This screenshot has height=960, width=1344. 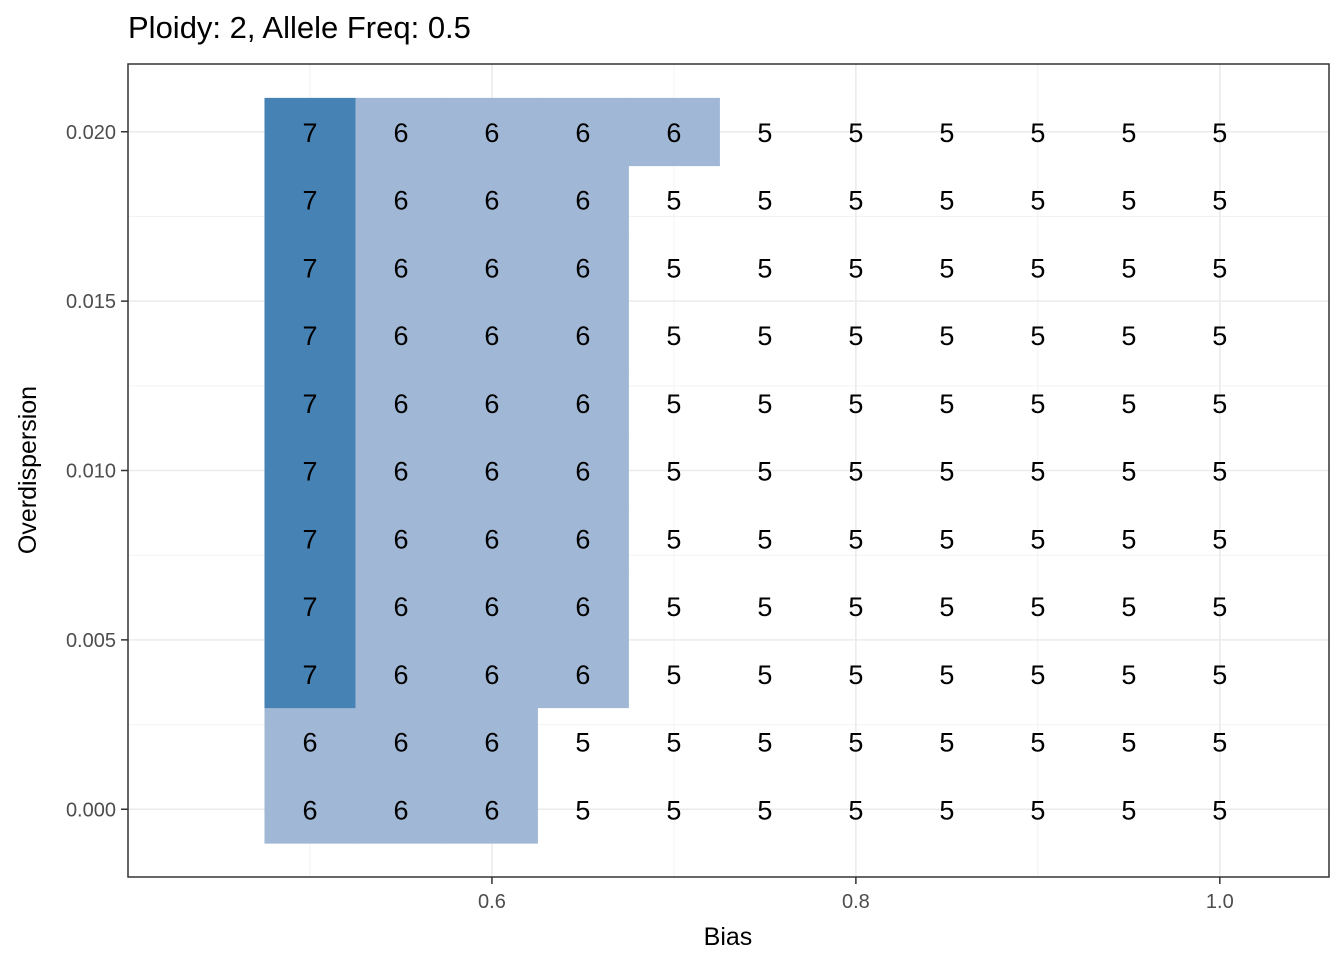 What do you see at coordinates (91, 133) in the screenshot?
I see `y-tick-label: 0.020` at bounding box center [91, 133].